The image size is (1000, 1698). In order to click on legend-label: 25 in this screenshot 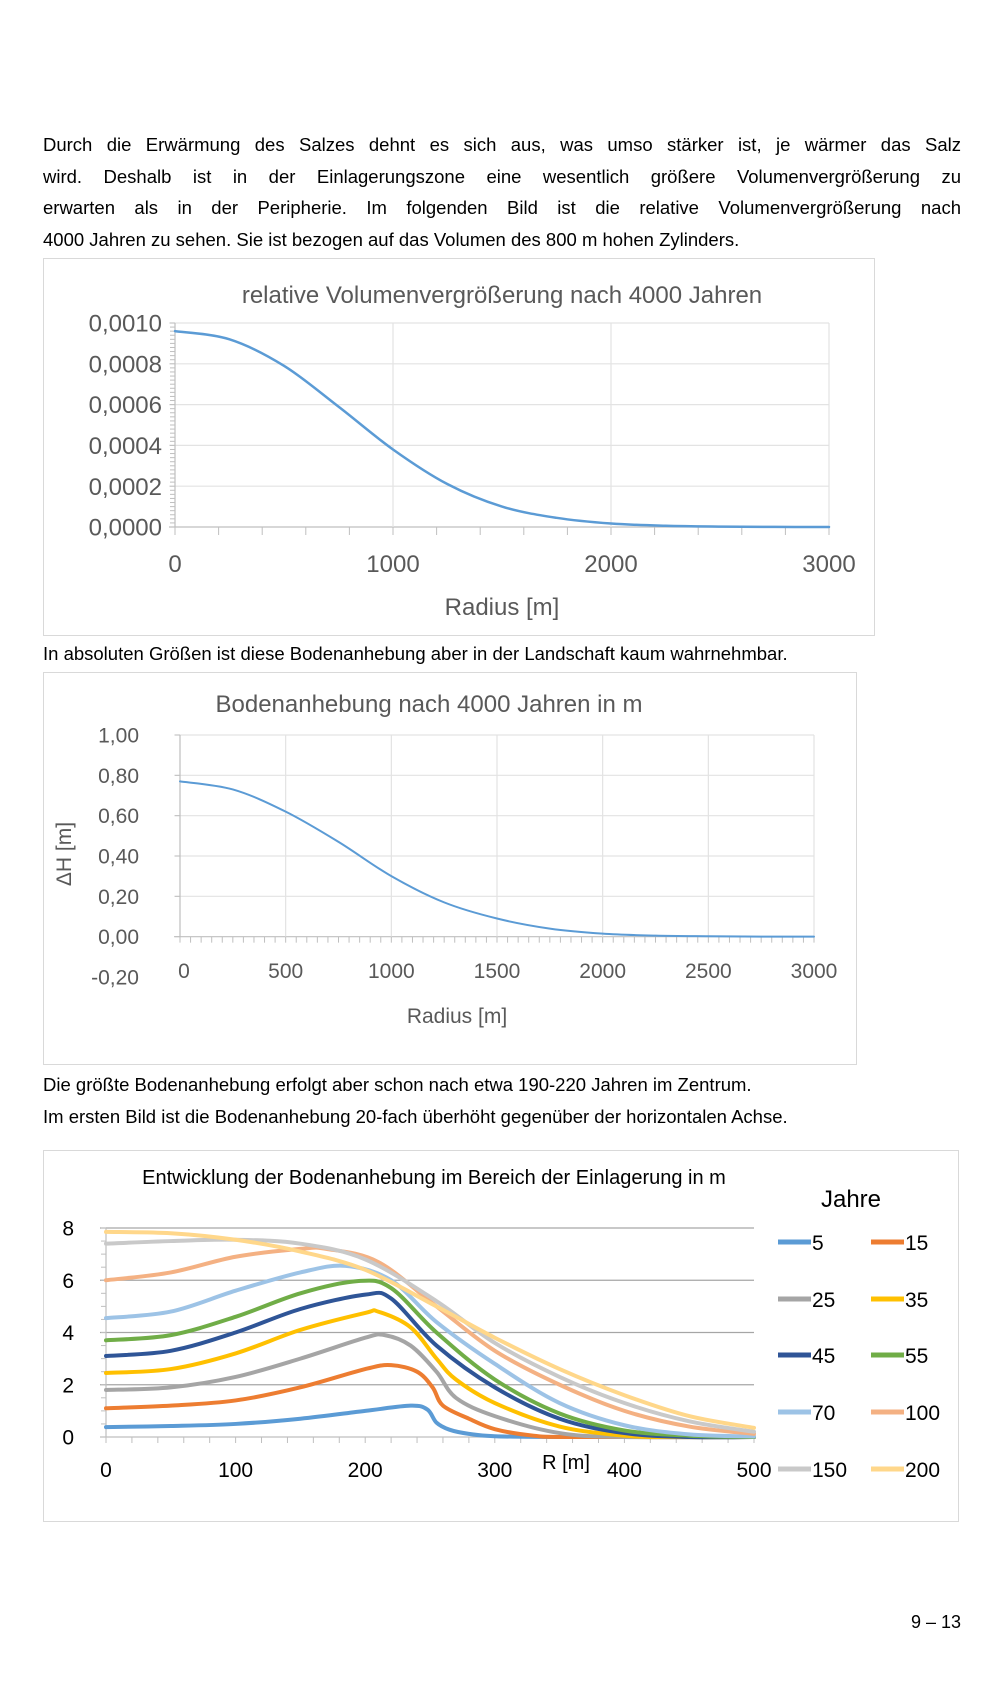, I will do `click(823, 1300)`.